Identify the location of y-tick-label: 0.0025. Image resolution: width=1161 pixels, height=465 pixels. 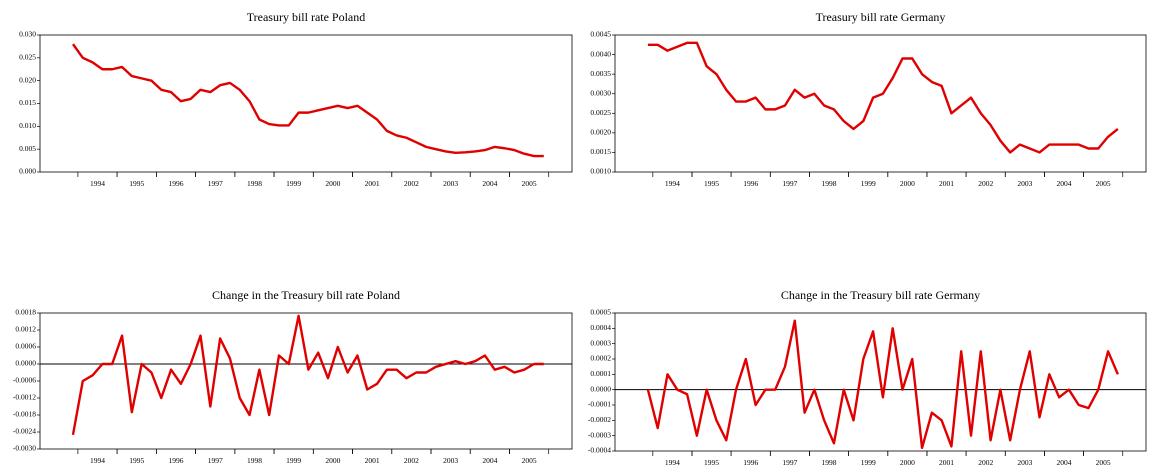
(600, 112).